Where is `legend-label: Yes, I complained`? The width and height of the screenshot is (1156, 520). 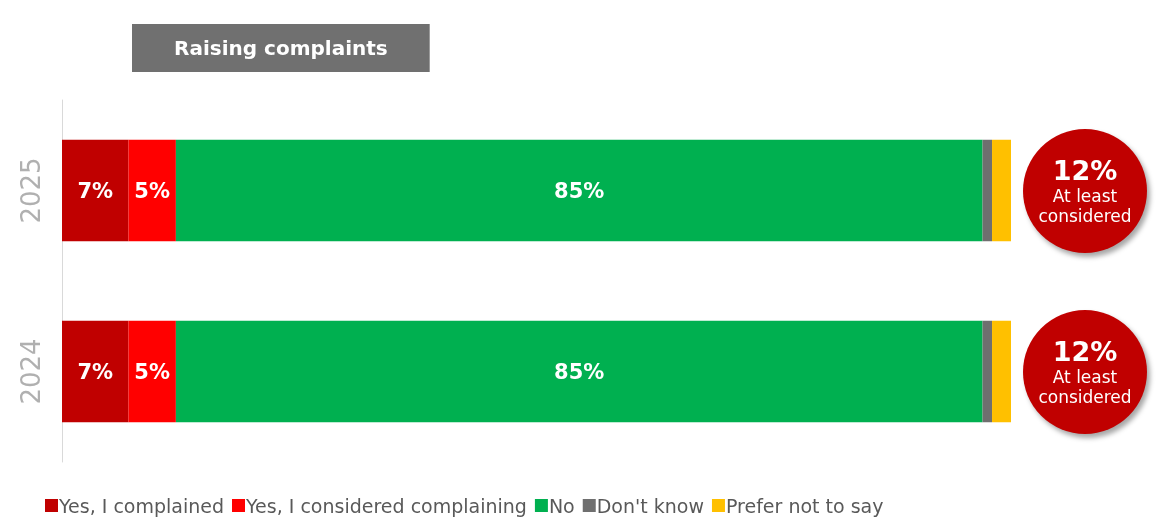
legend-label: Yes, I complained is located at coordinates (141, 505).